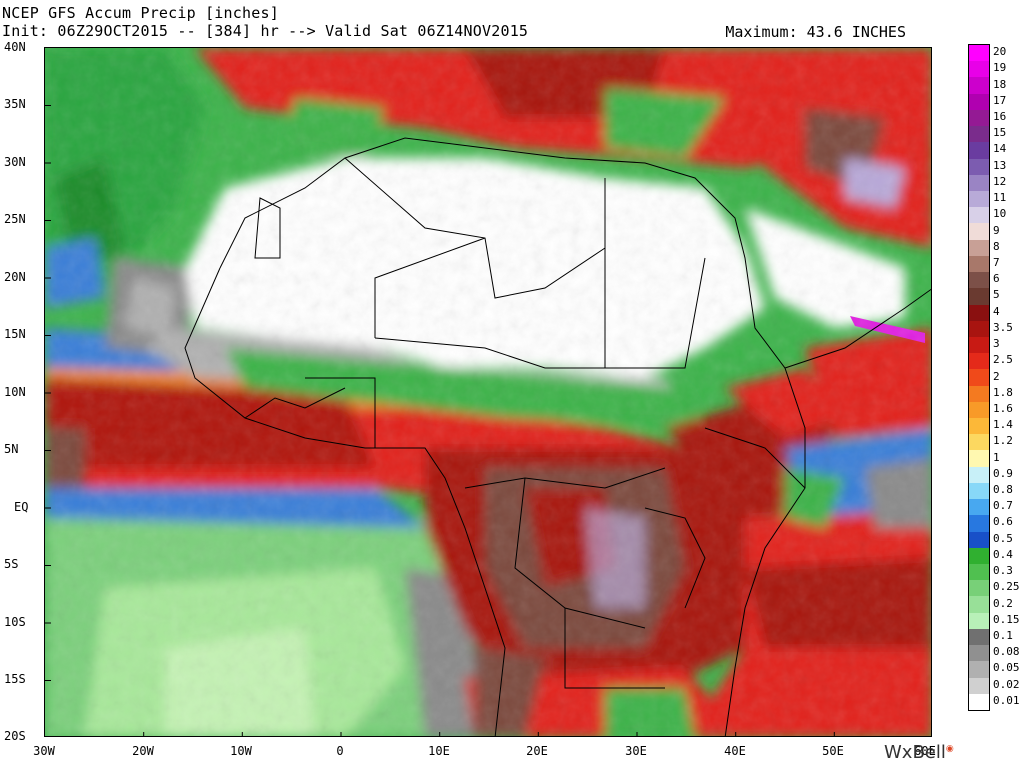 This screenshot has height=768, width=1024. What do you see at coordinates (15, 104) in the screenshot?
I see `lat-label-35n: 35N` at bounding box center [15, 104].